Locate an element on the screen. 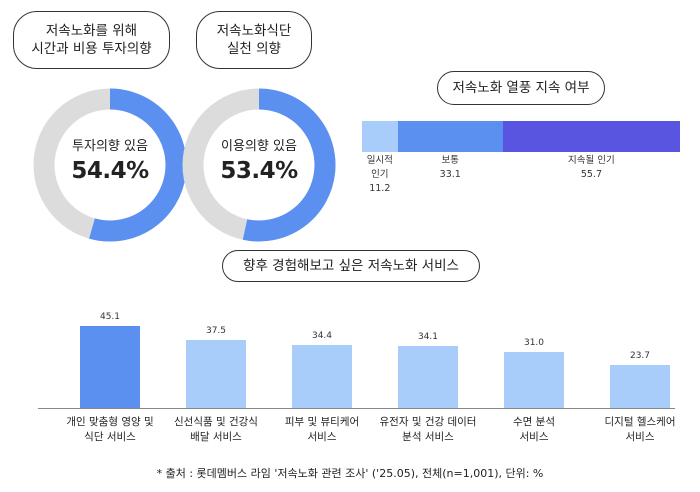 The image size is (700, 492). service-category-label: 개인 맞춤형 영양 및 식단 서비스 is located at coordinates (110, 429).